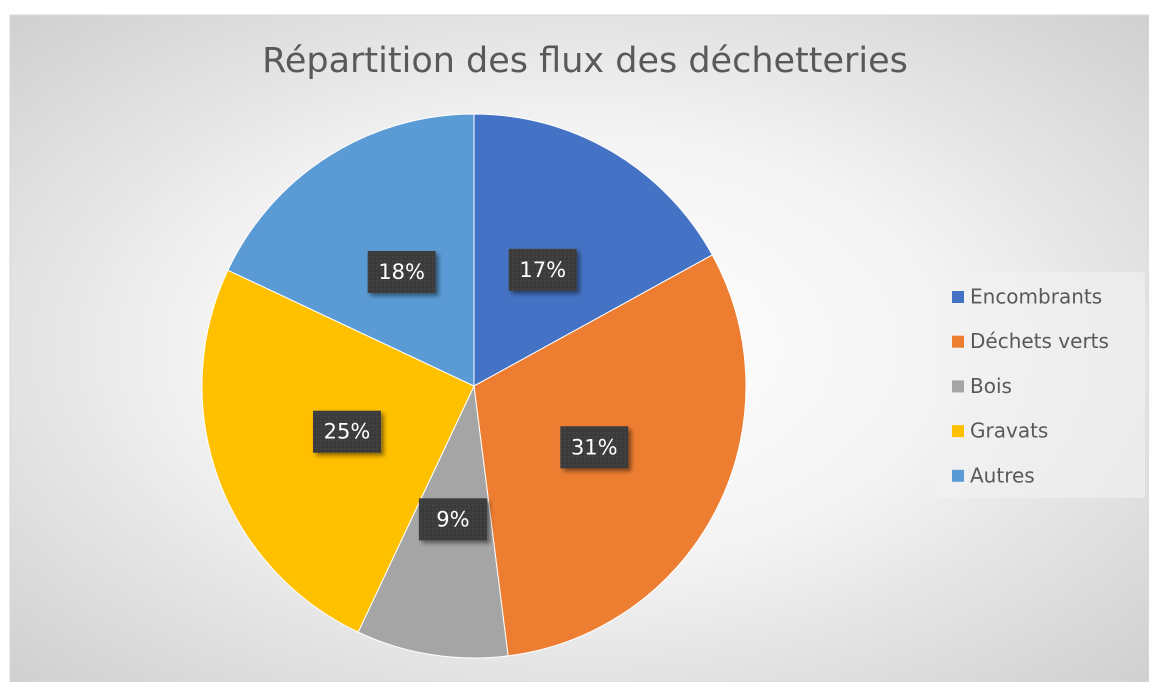  I want to click on legend-label: Encombrants, so click(1036, 297).